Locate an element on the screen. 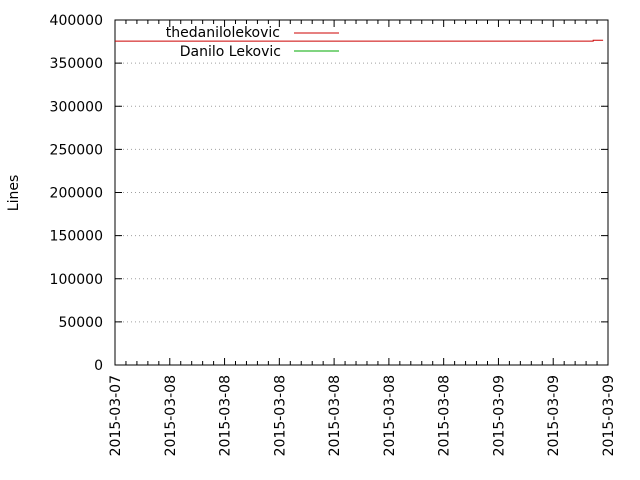 The width and height of the screenshot is (640, 480). y-tick-label: 400000 is located at coordinates (76, 21).